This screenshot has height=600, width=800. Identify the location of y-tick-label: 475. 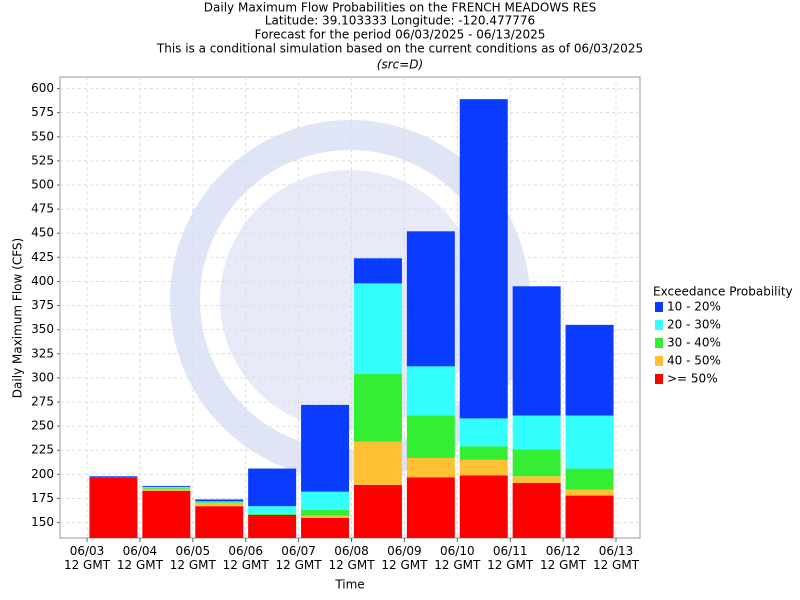
(42, 209).